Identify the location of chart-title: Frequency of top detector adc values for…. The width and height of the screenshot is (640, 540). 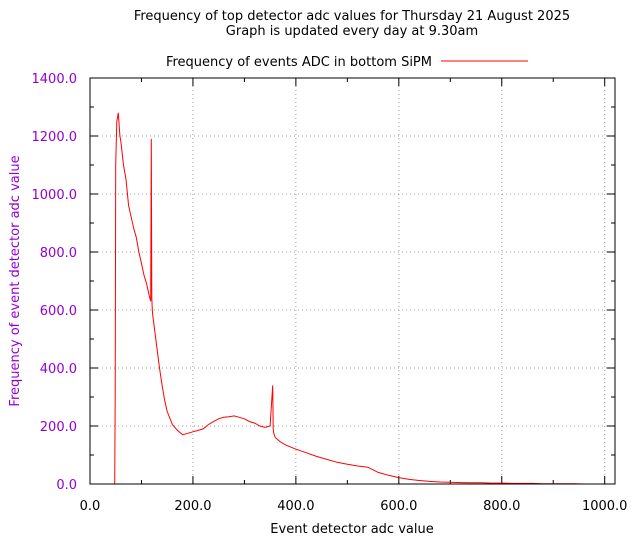
(352, 16).